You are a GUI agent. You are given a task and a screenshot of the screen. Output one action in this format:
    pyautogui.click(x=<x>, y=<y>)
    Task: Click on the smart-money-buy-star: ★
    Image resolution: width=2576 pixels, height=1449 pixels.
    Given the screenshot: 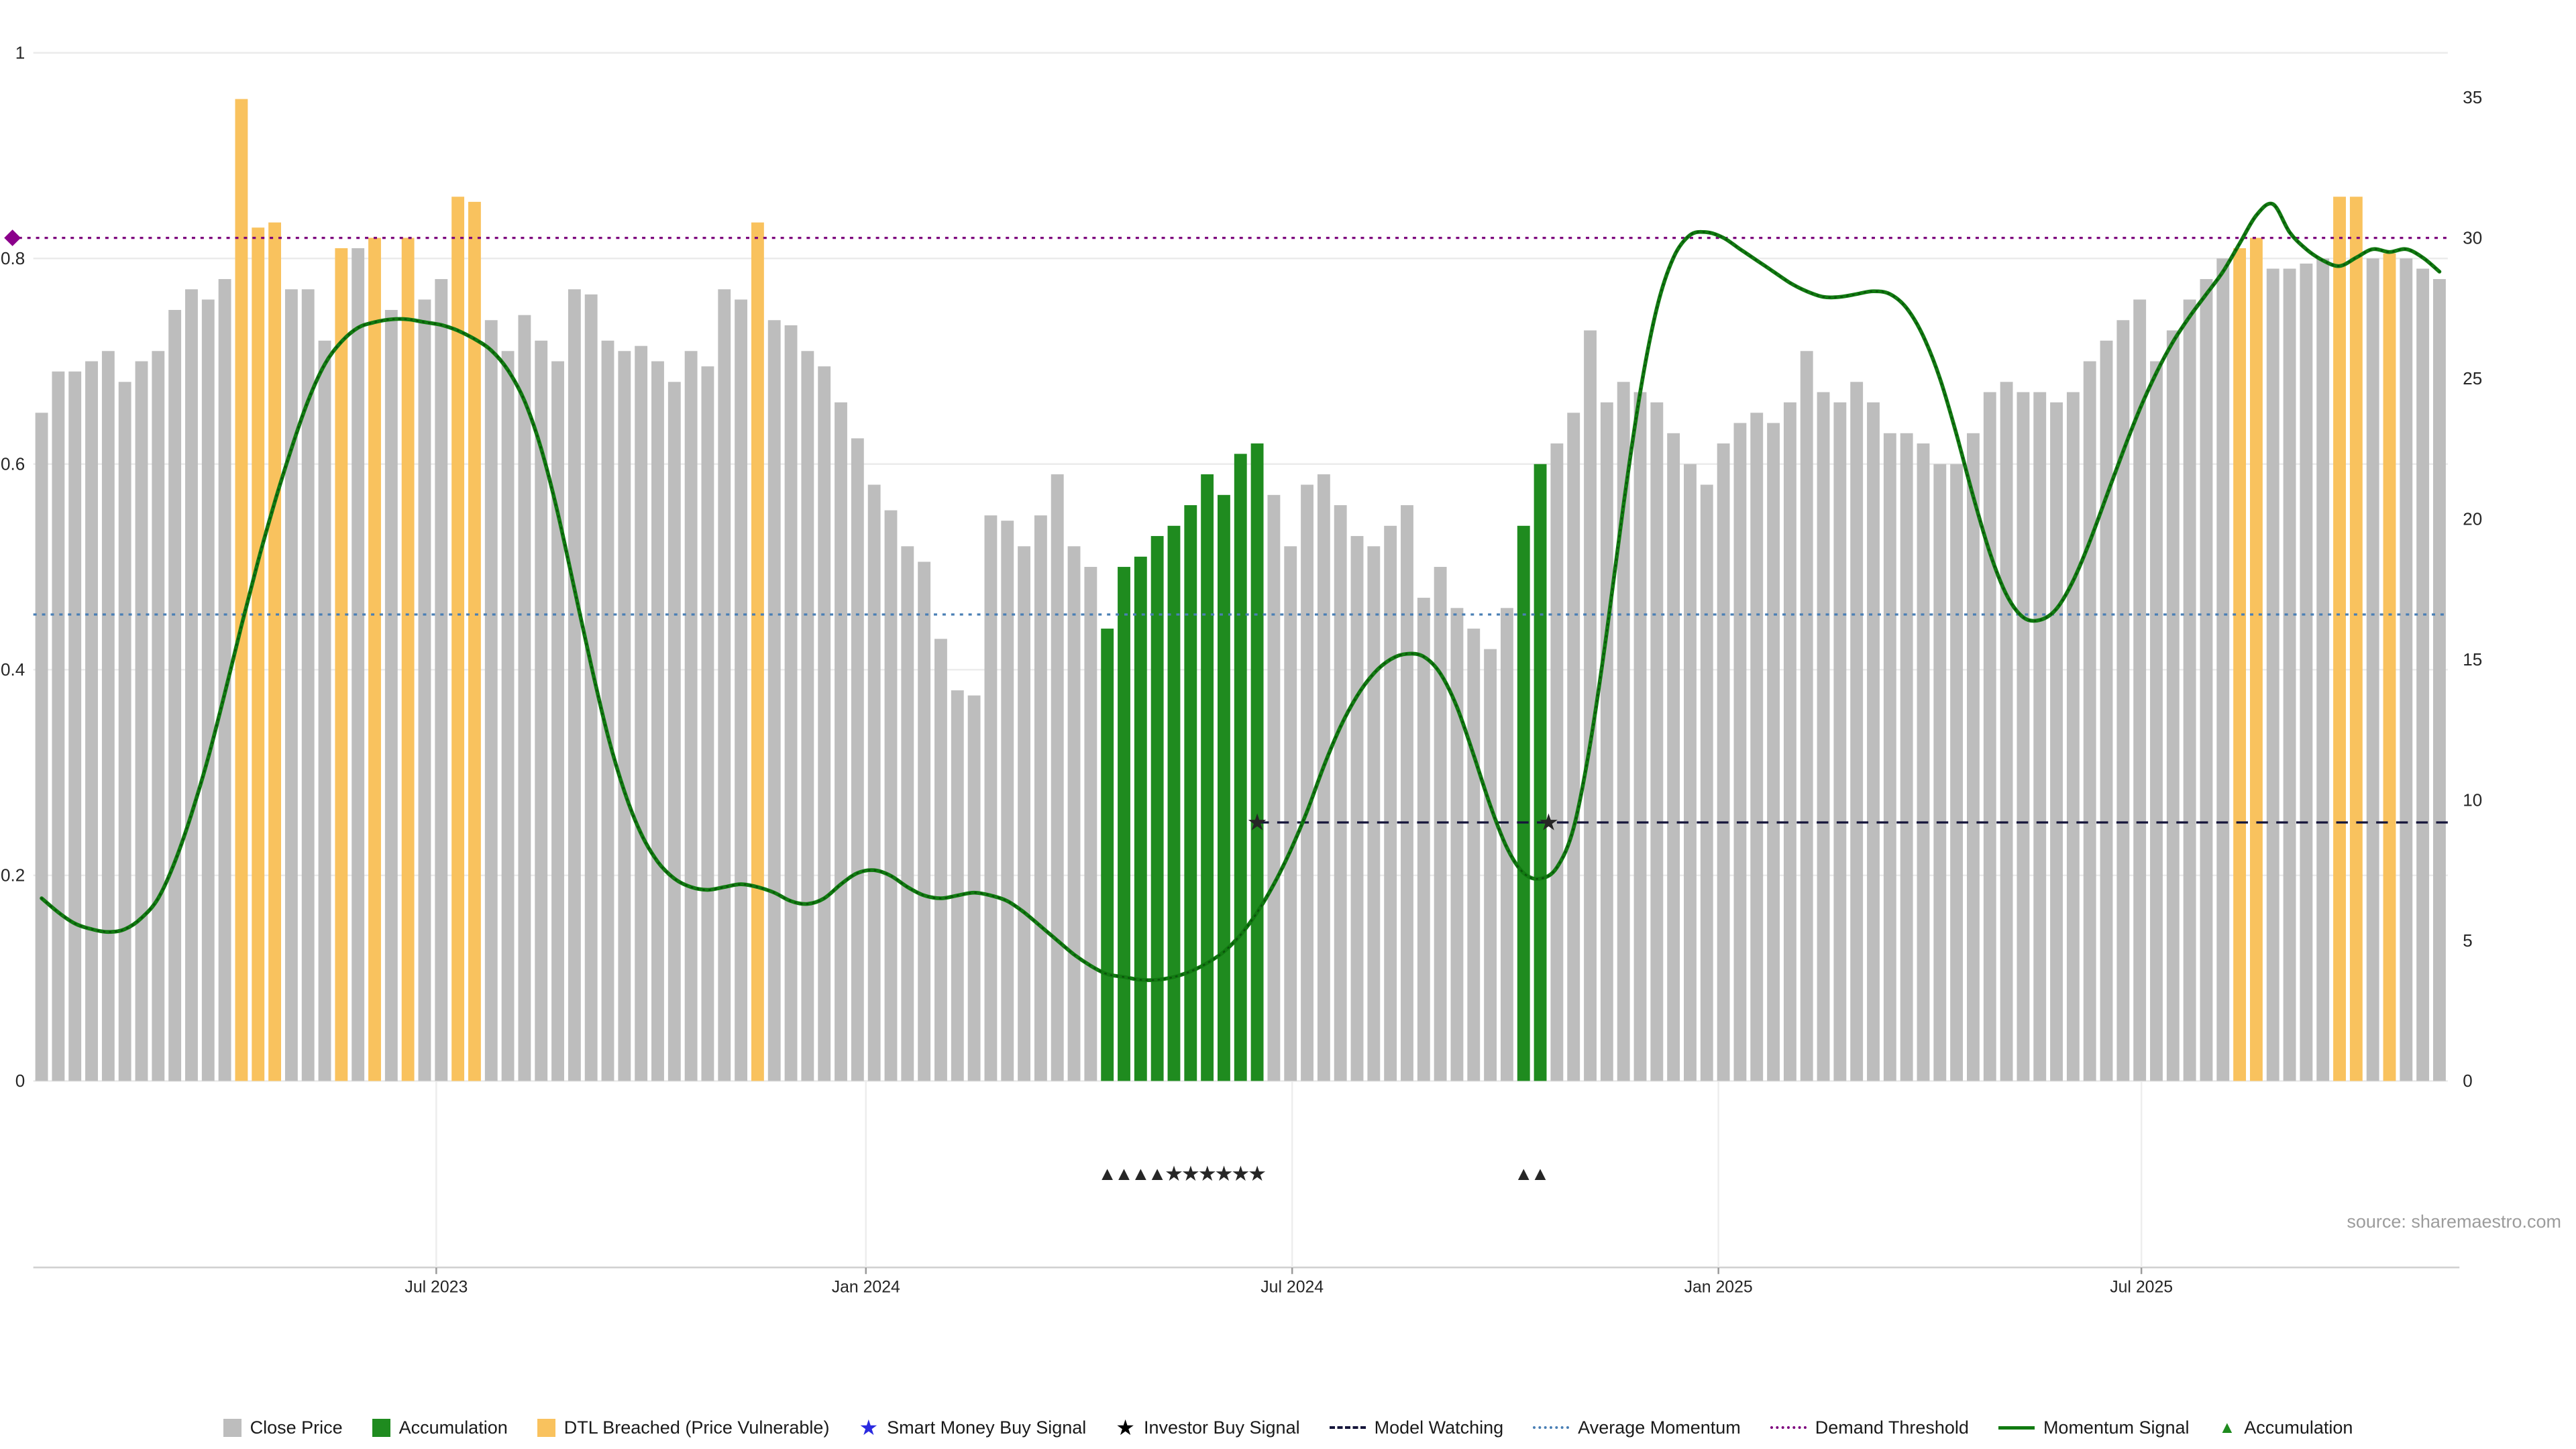 What is the action you would take?
    pyautogui.click(x=1548, y=822)
    